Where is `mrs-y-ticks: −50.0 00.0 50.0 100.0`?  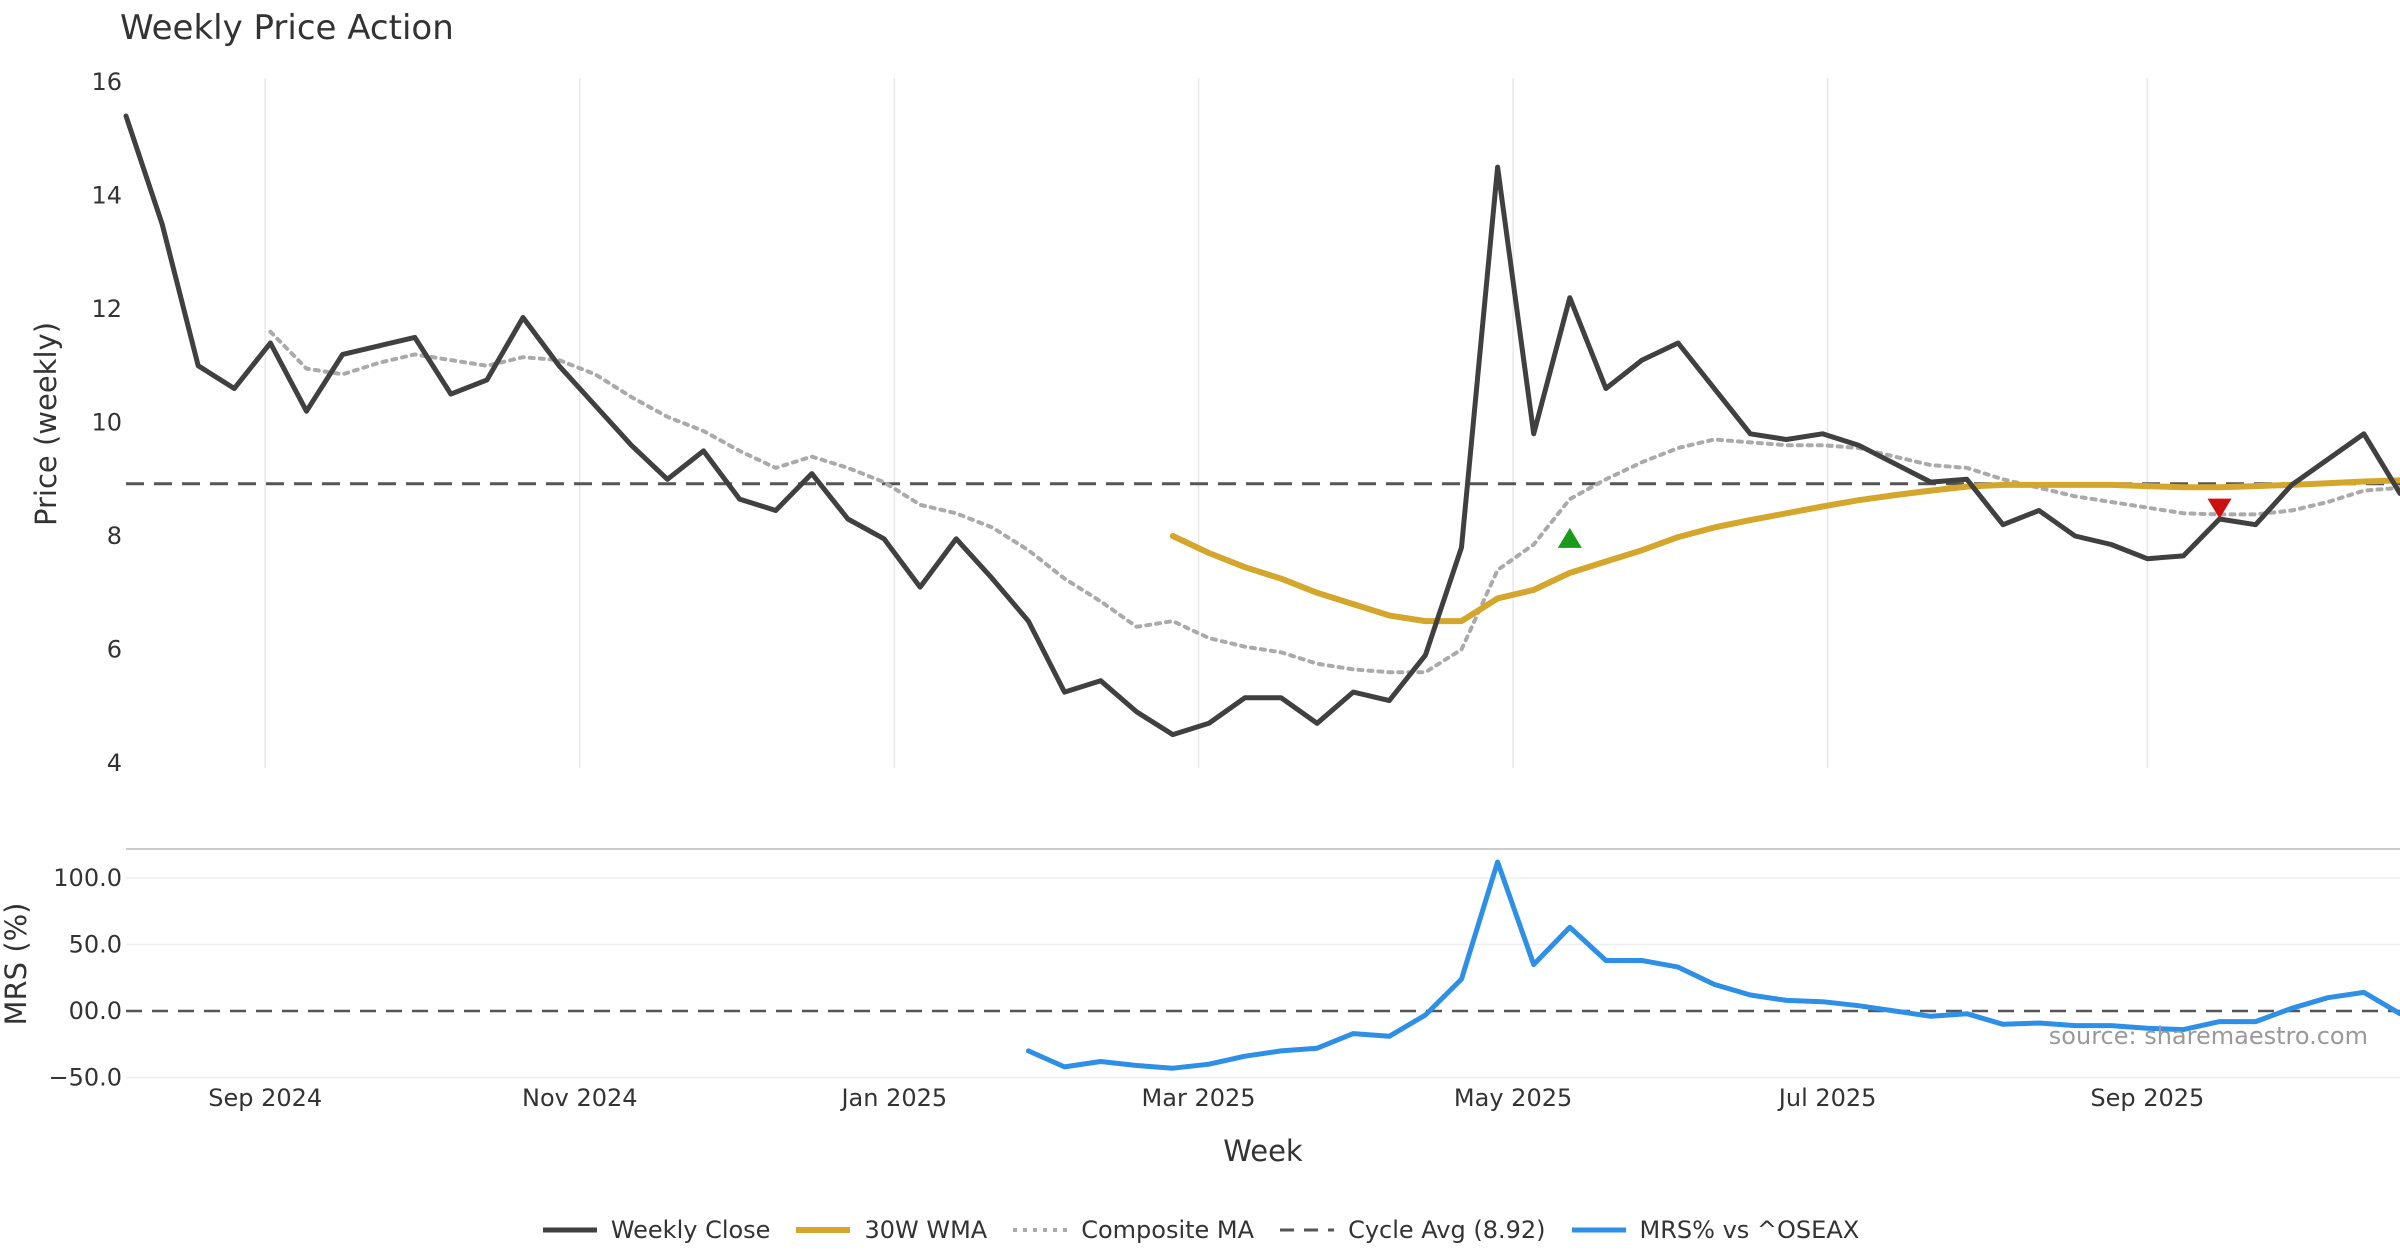 mrs-y-ticks: −50.0 00.0 50.0 100.0 is located at coordinates (85, 978).